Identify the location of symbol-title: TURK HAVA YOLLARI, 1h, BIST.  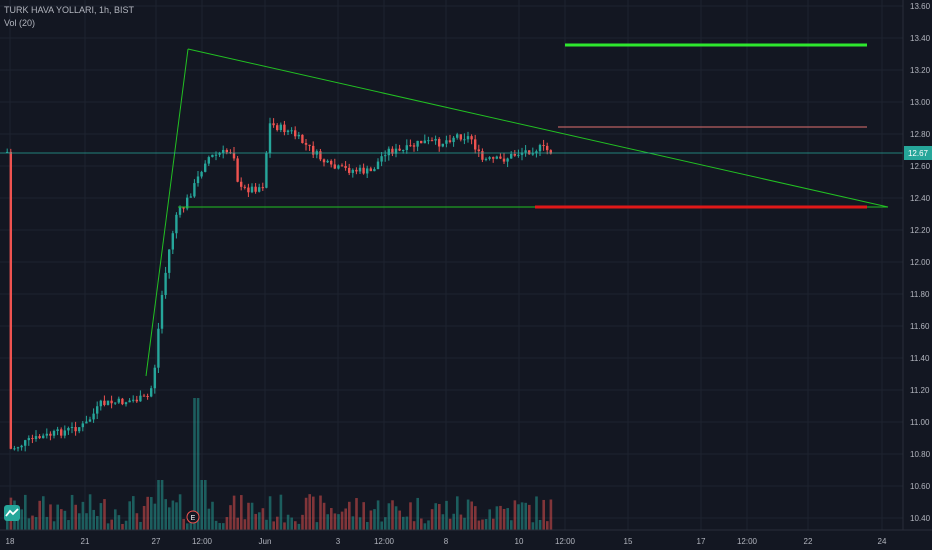
(69, 10).